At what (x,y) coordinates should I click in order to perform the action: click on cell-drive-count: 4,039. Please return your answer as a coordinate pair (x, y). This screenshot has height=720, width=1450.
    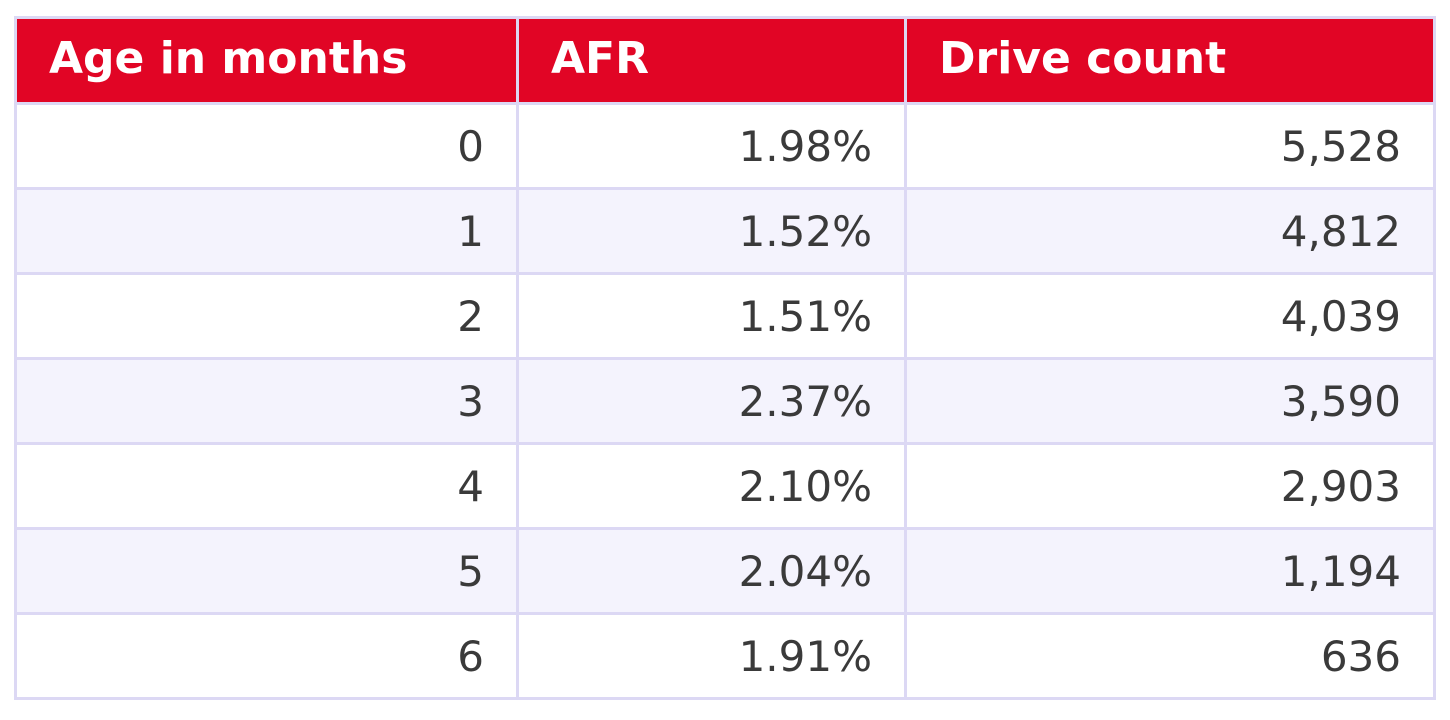
    Looking at the image, I should click on (1170, 316).